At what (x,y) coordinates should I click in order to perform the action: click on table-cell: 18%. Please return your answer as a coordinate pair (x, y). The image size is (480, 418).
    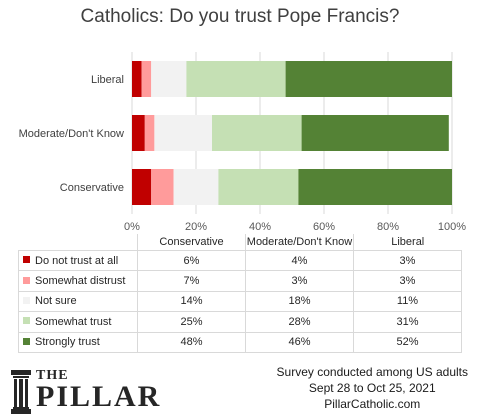
    Looking at the image, I should click on (299, 301).